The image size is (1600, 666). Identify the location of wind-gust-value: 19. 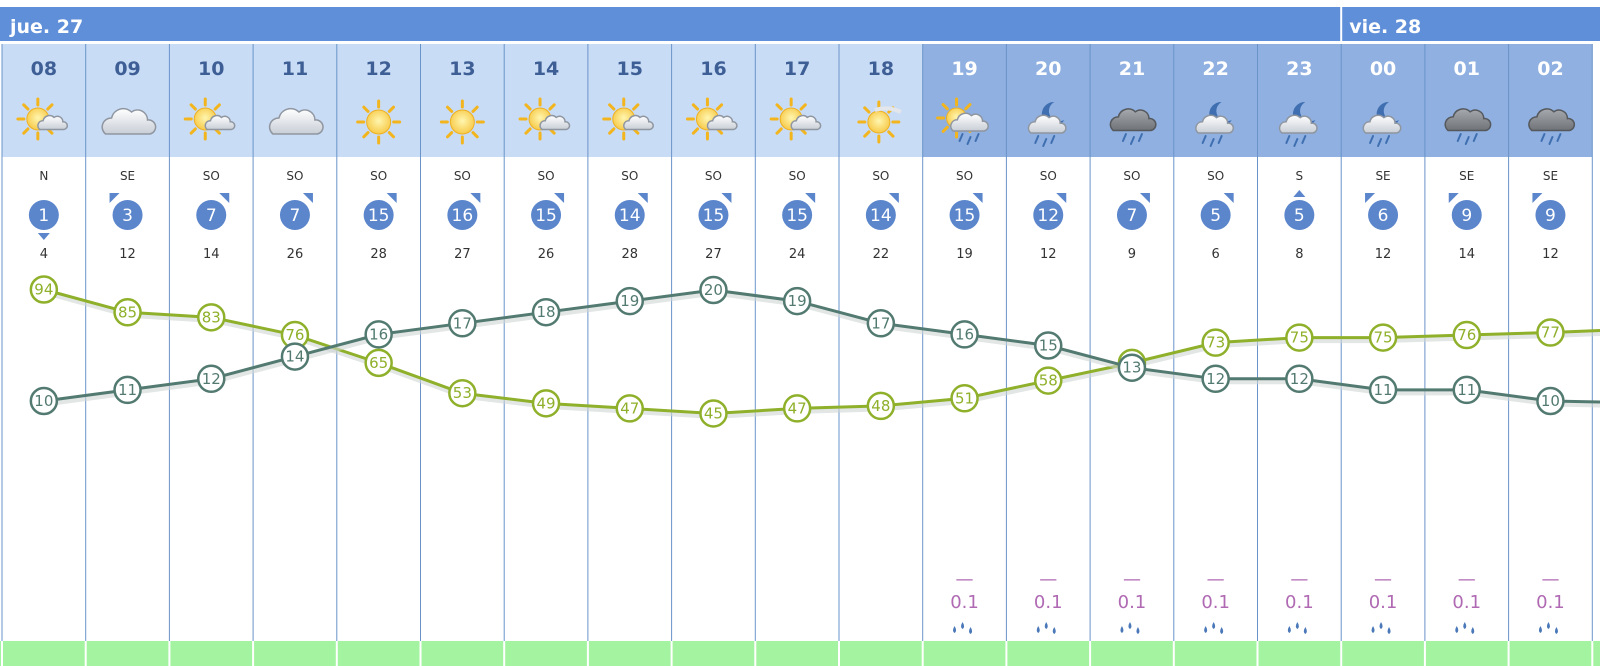
(964, 254).